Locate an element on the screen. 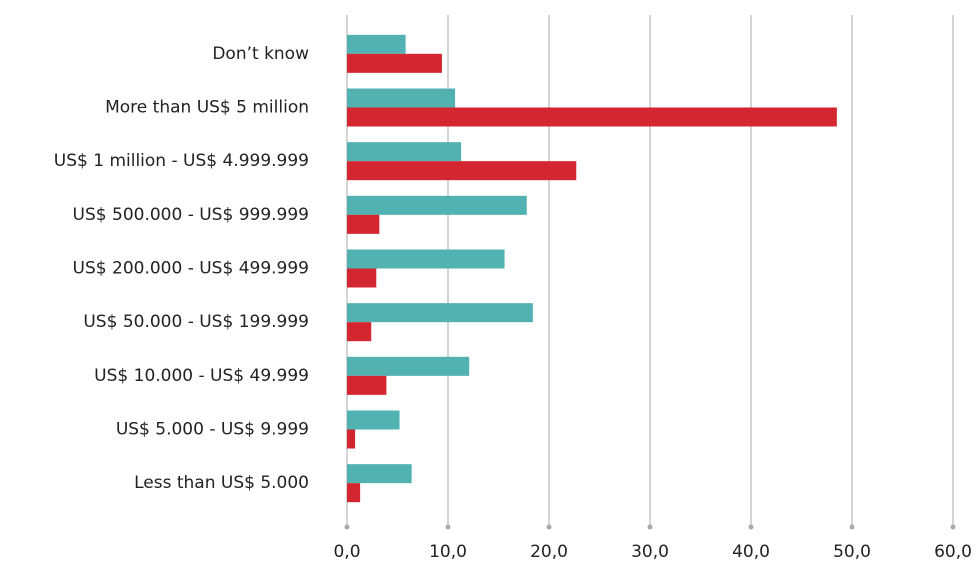 Image resolution: width=978 pixels, height=569 pixels. y-tick-label: Less than US$ 5.000 is located at coordinates (221, 483).